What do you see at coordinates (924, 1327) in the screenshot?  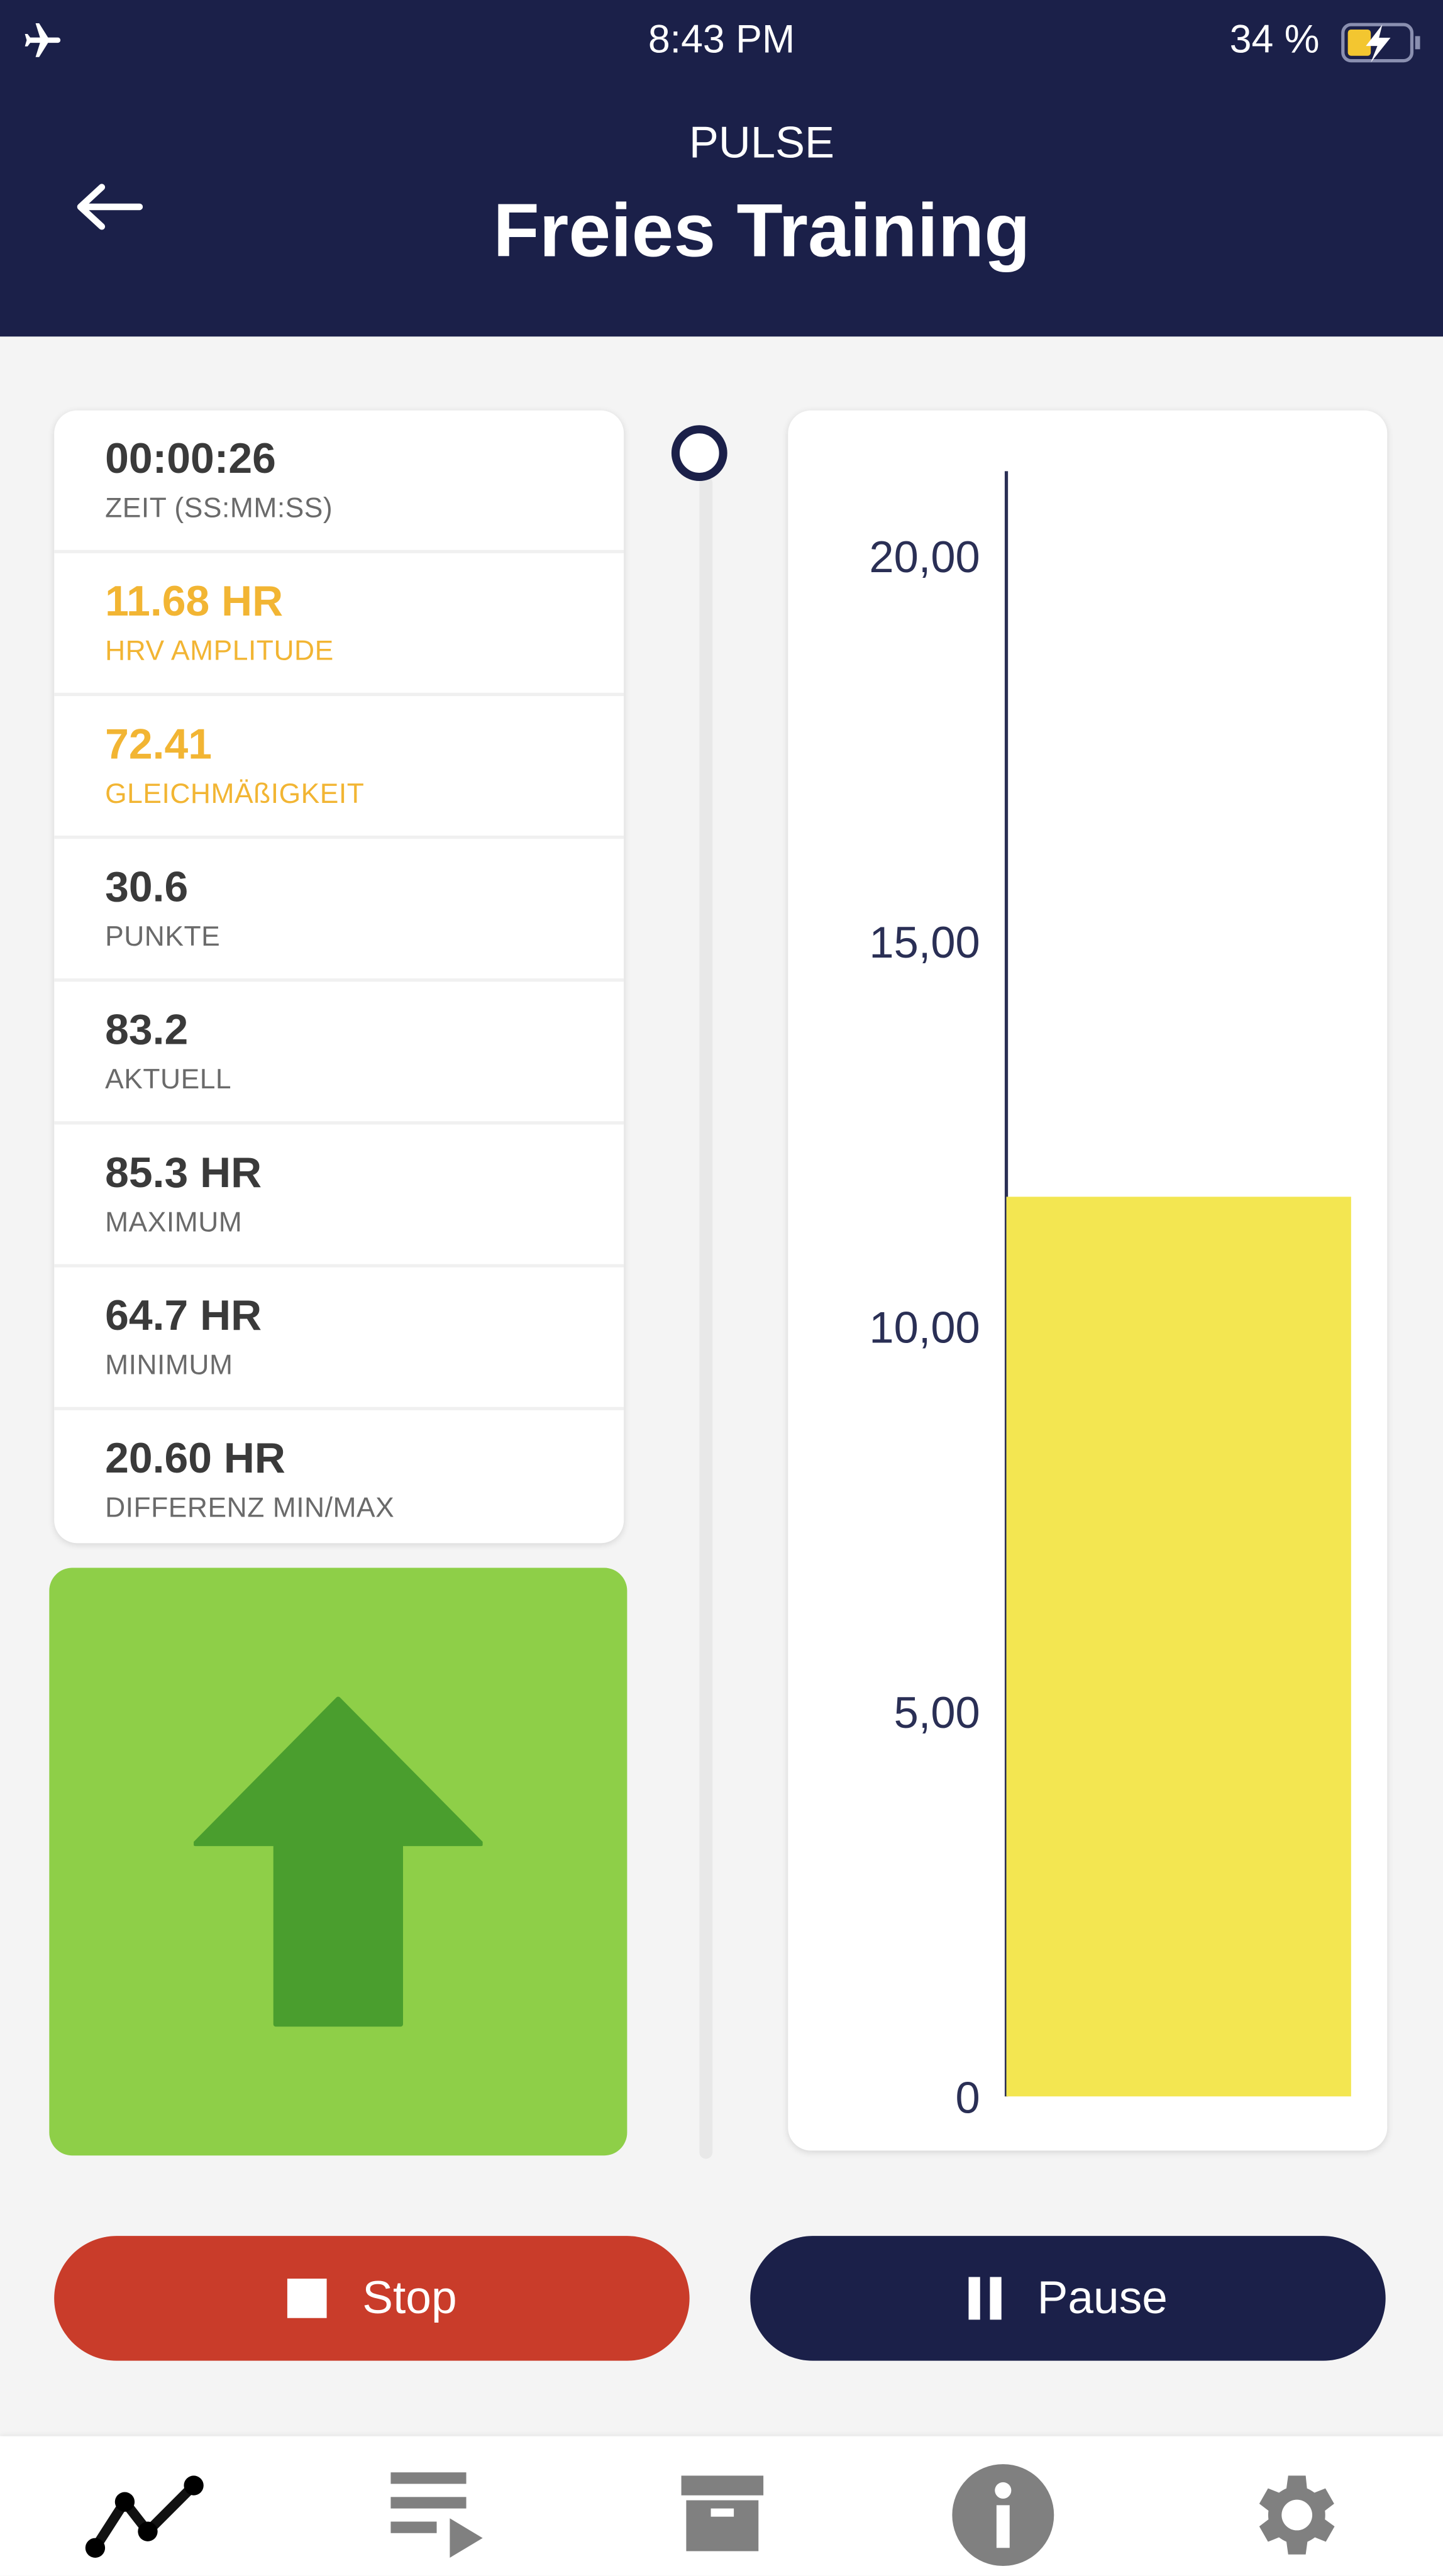 I see `y-tick-label: 10,00` at bounding box center [924, 1327].